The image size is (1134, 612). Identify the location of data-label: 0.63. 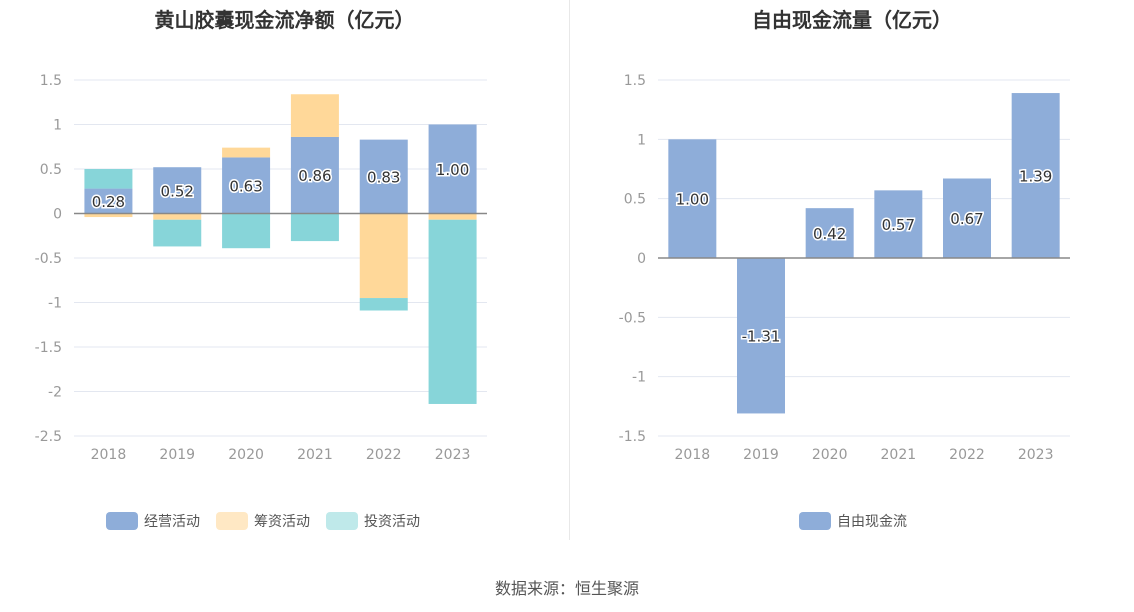
(245, 186).